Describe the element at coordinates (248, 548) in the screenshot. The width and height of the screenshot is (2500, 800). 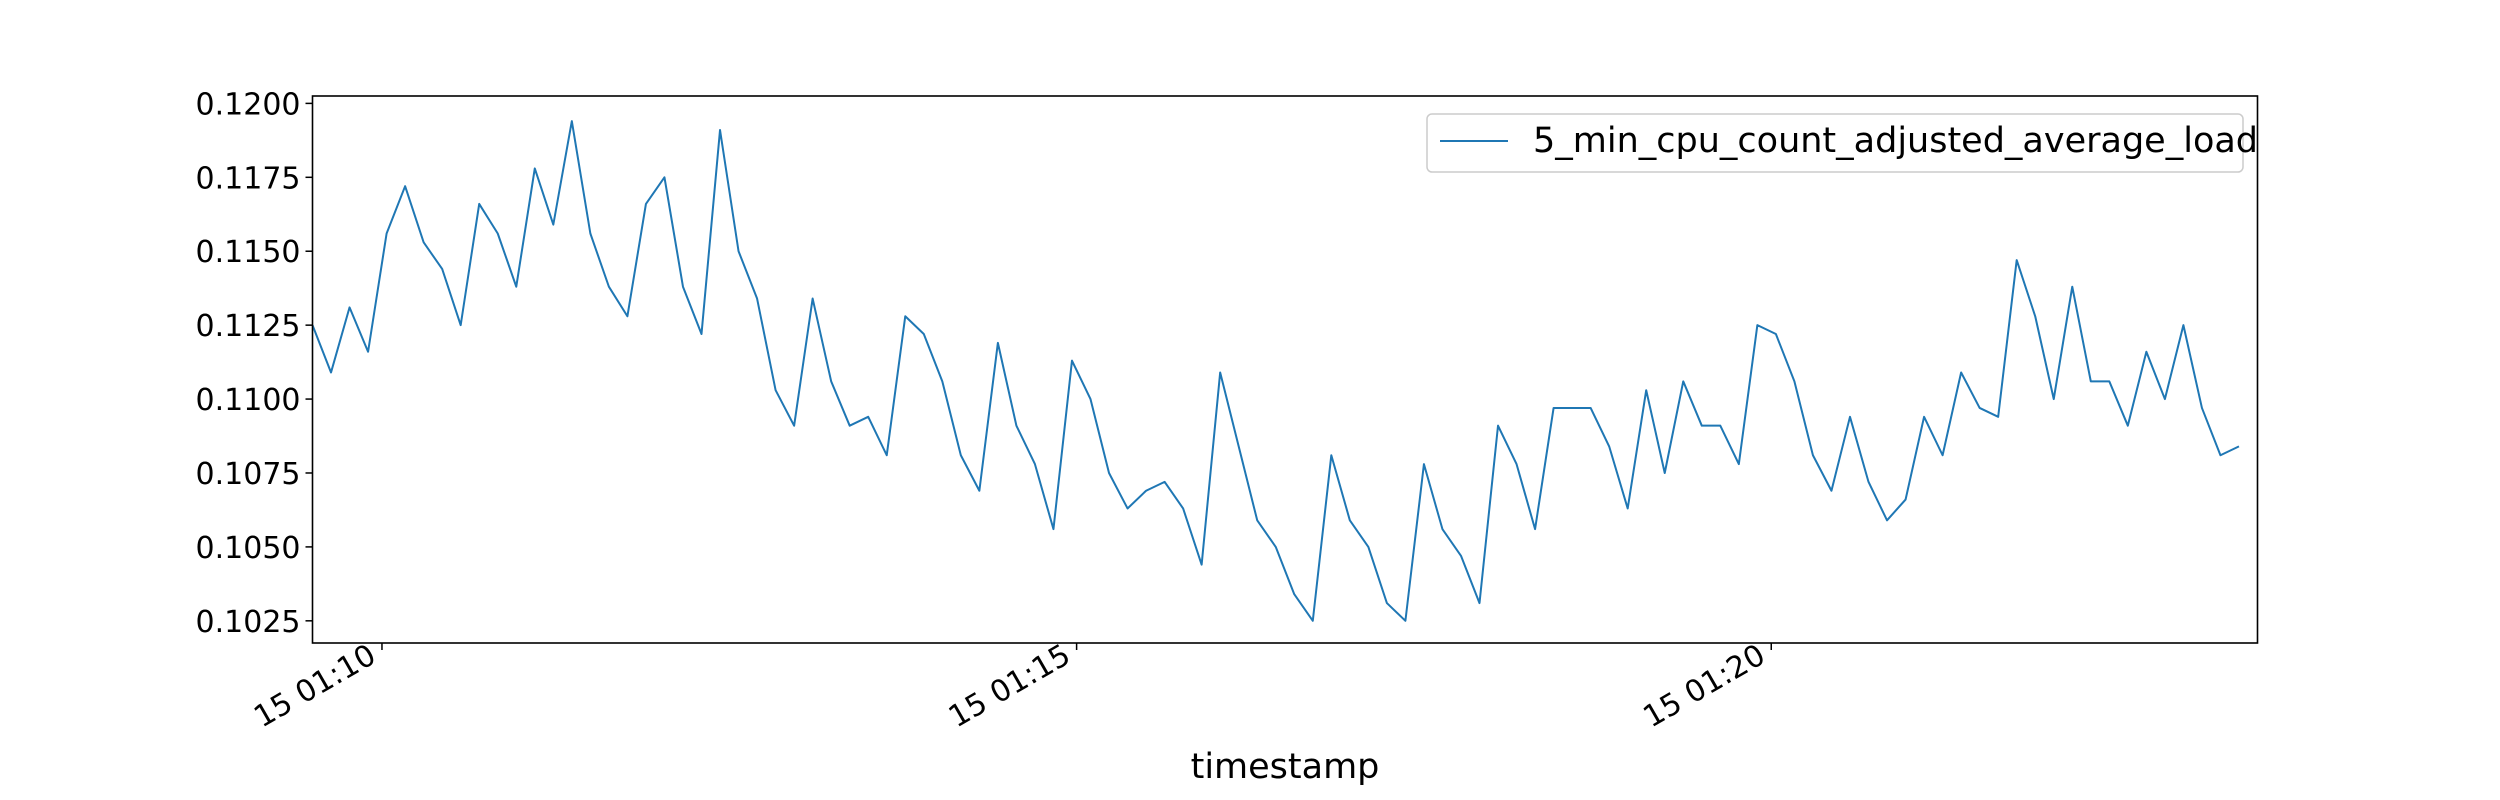
I see `y-tick-label: 0.1050` at that location.